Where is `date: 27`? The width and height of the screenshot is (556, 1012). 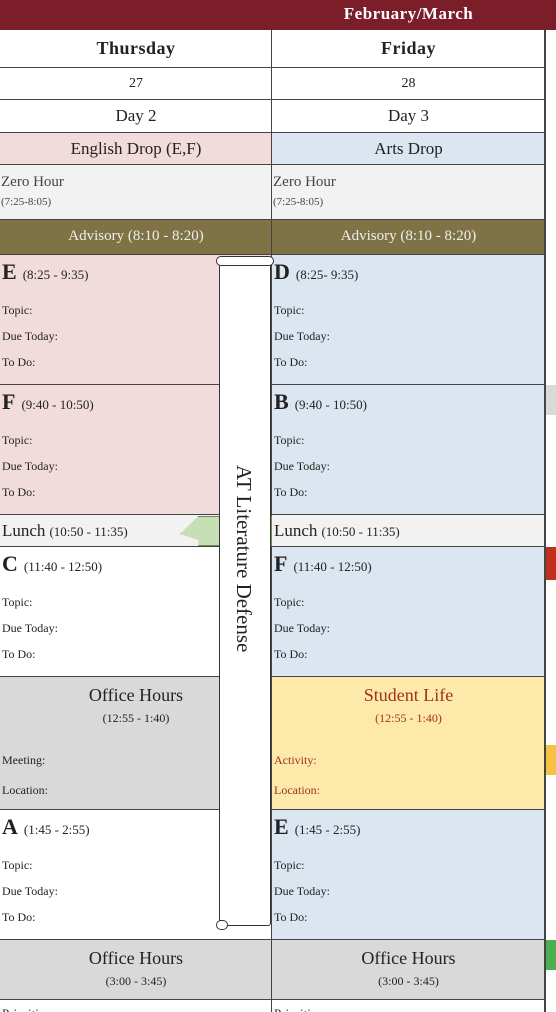
date: 27 is located at coordinates (136, 83).